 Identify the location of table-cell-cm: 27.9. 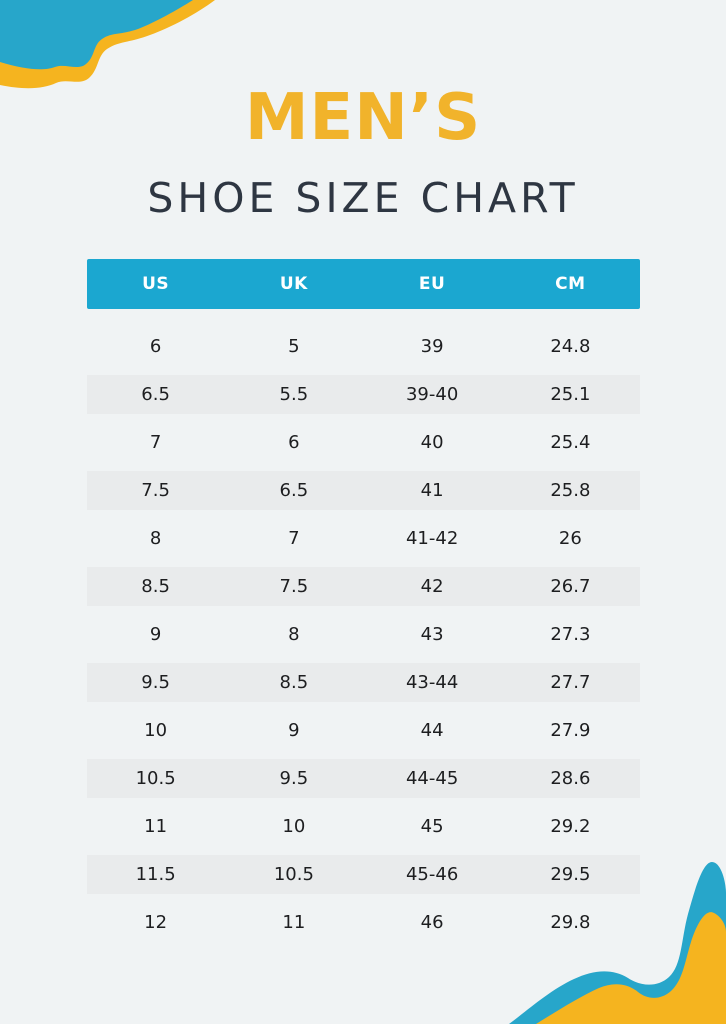
(570, 730).